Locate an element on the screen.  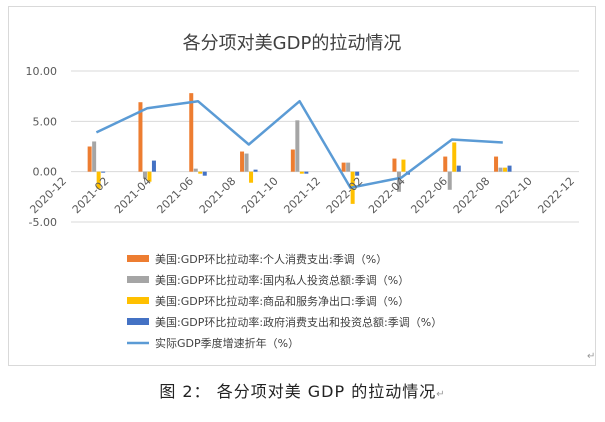
legend-entry: 实际GDP季度增速折年（%） is located at coordinates (227, 343).